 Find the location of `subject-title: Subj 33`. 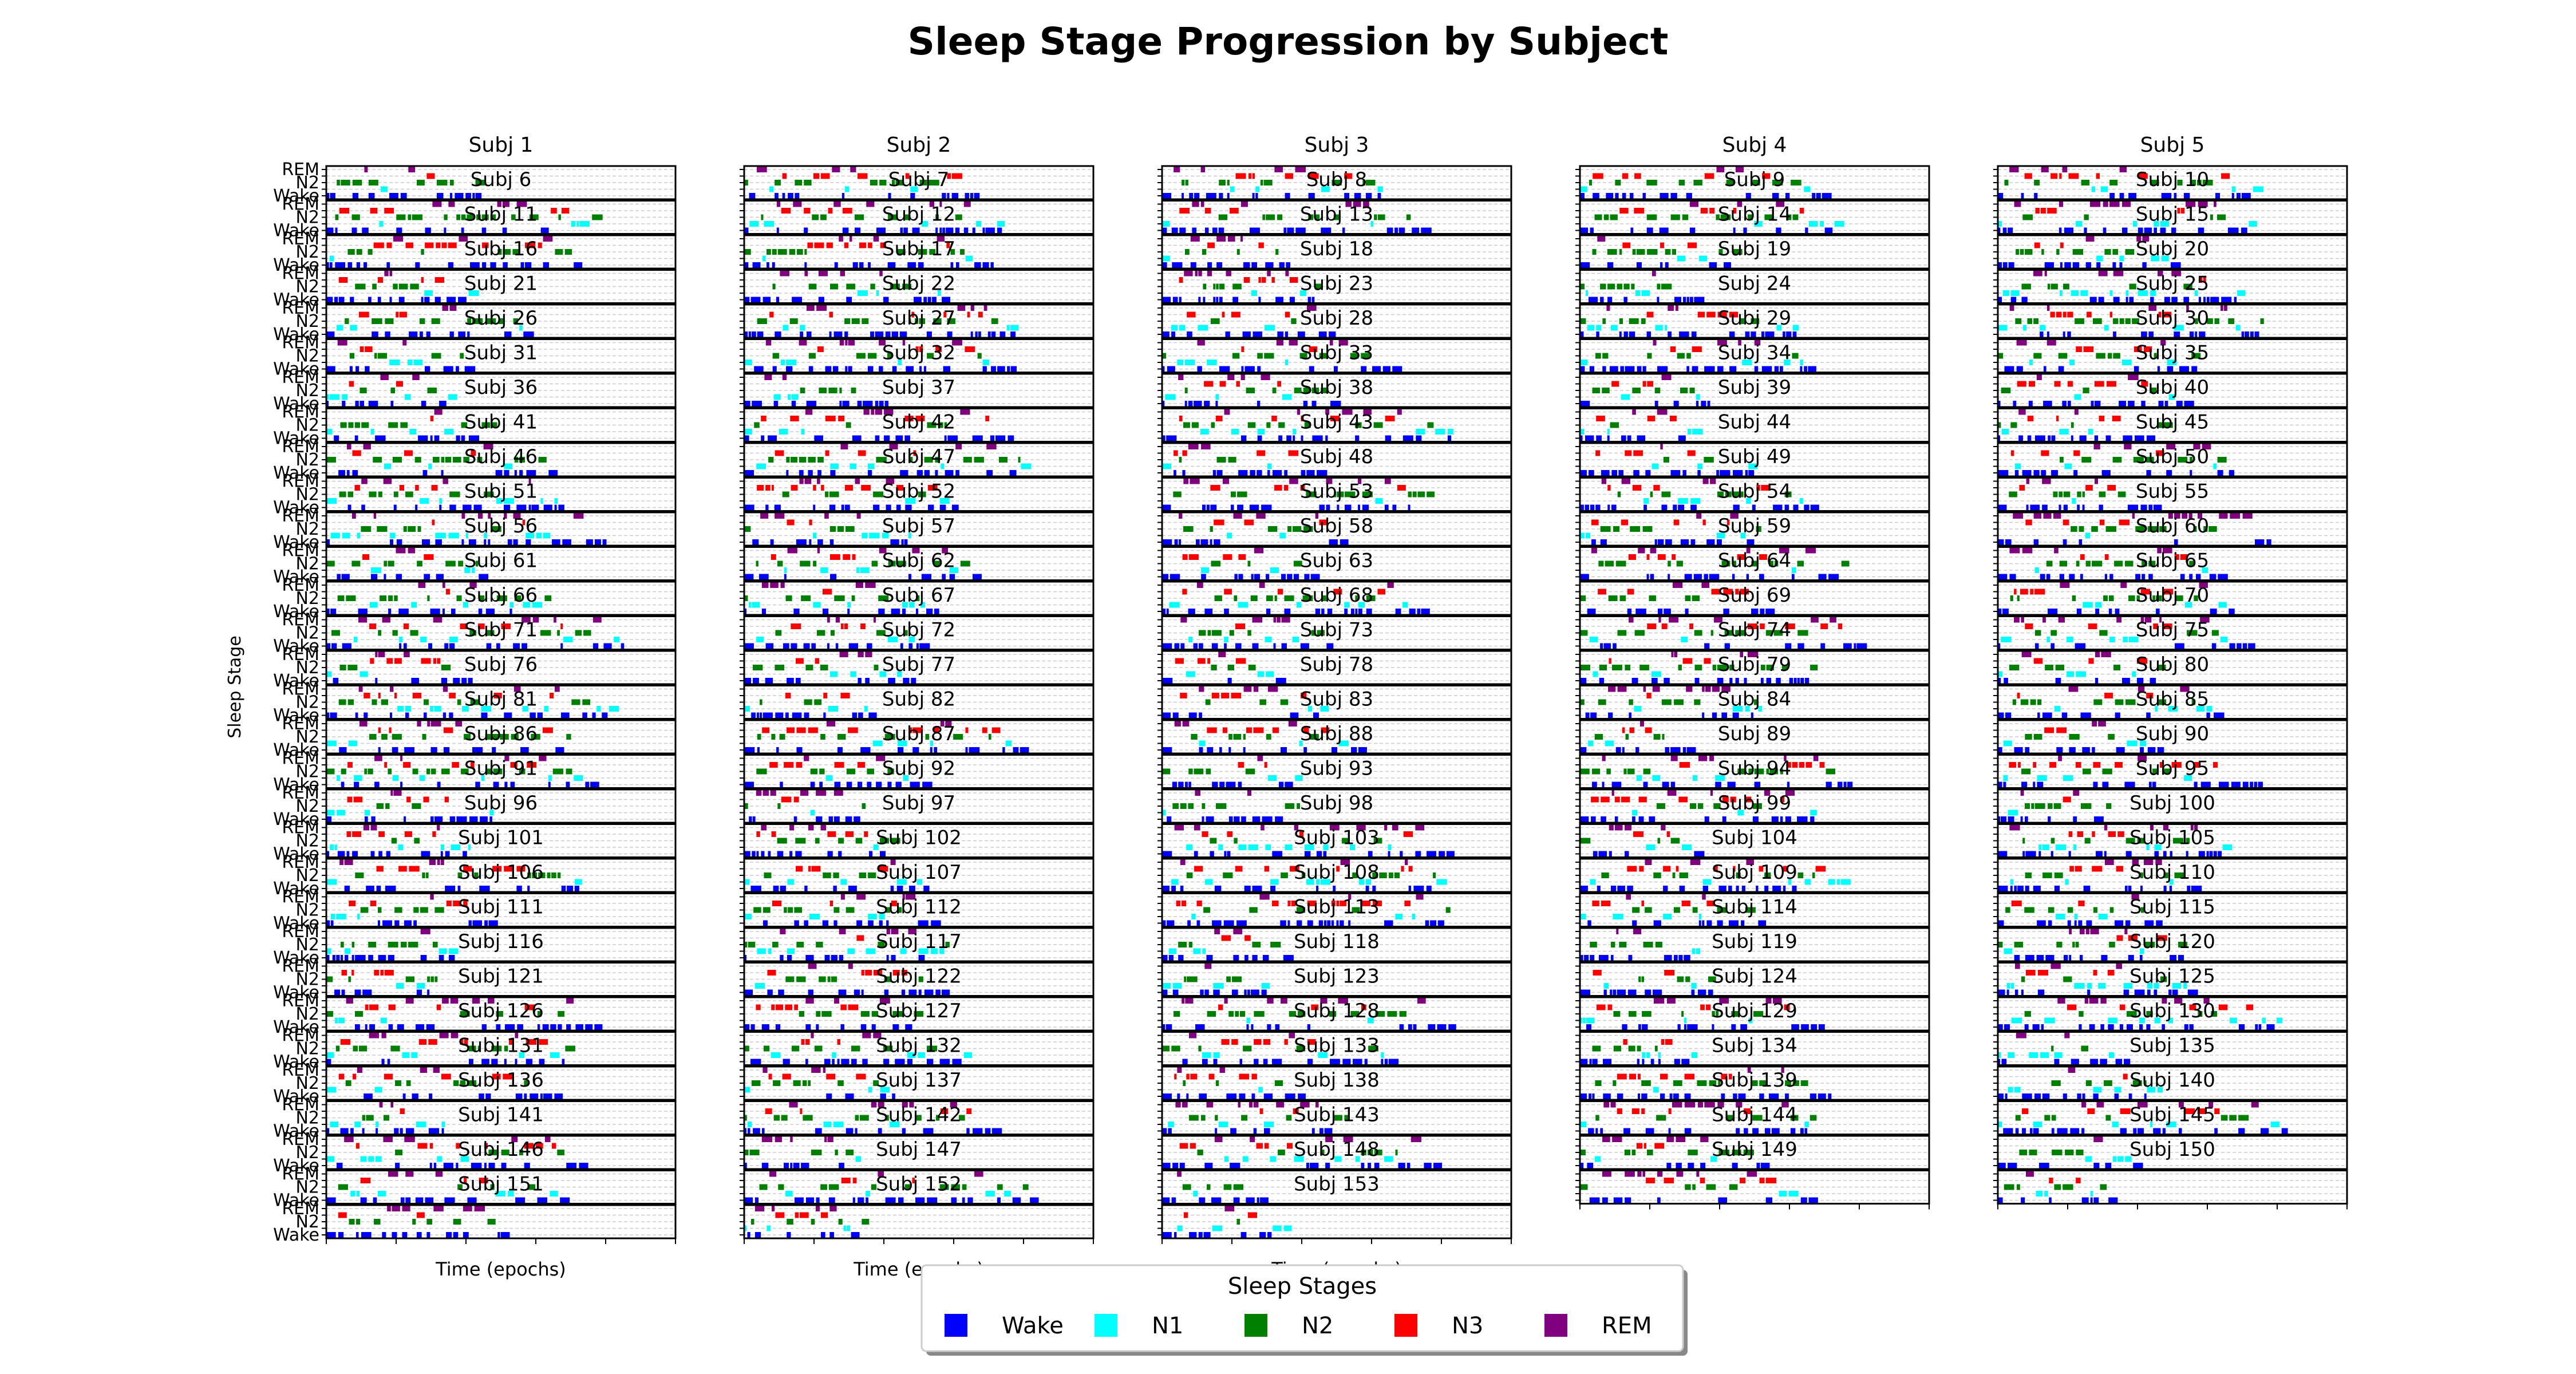

subject-title: Subj 33 is located at coordinates (1336, 353).